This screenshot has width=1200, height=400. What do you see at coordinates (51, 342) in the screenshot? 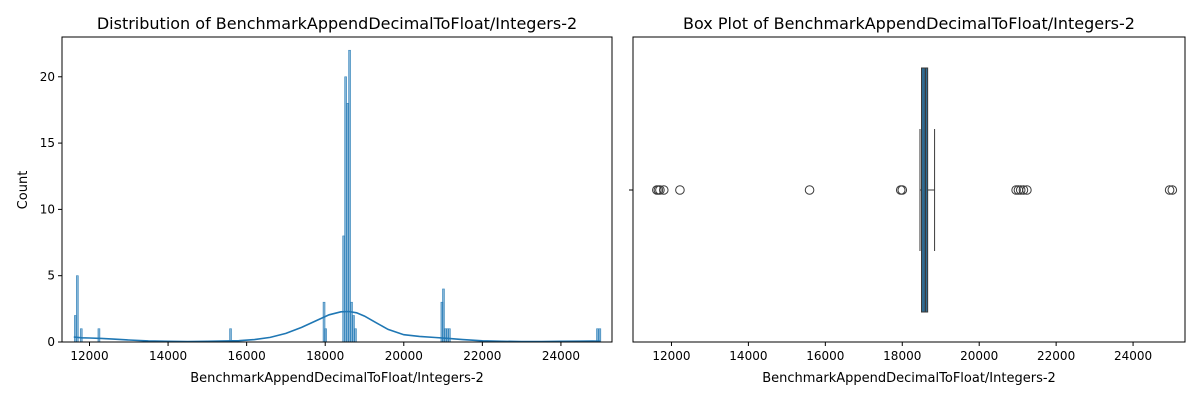
I see `histogram-y-tick-label: 0` at bounding box center [51, 342].